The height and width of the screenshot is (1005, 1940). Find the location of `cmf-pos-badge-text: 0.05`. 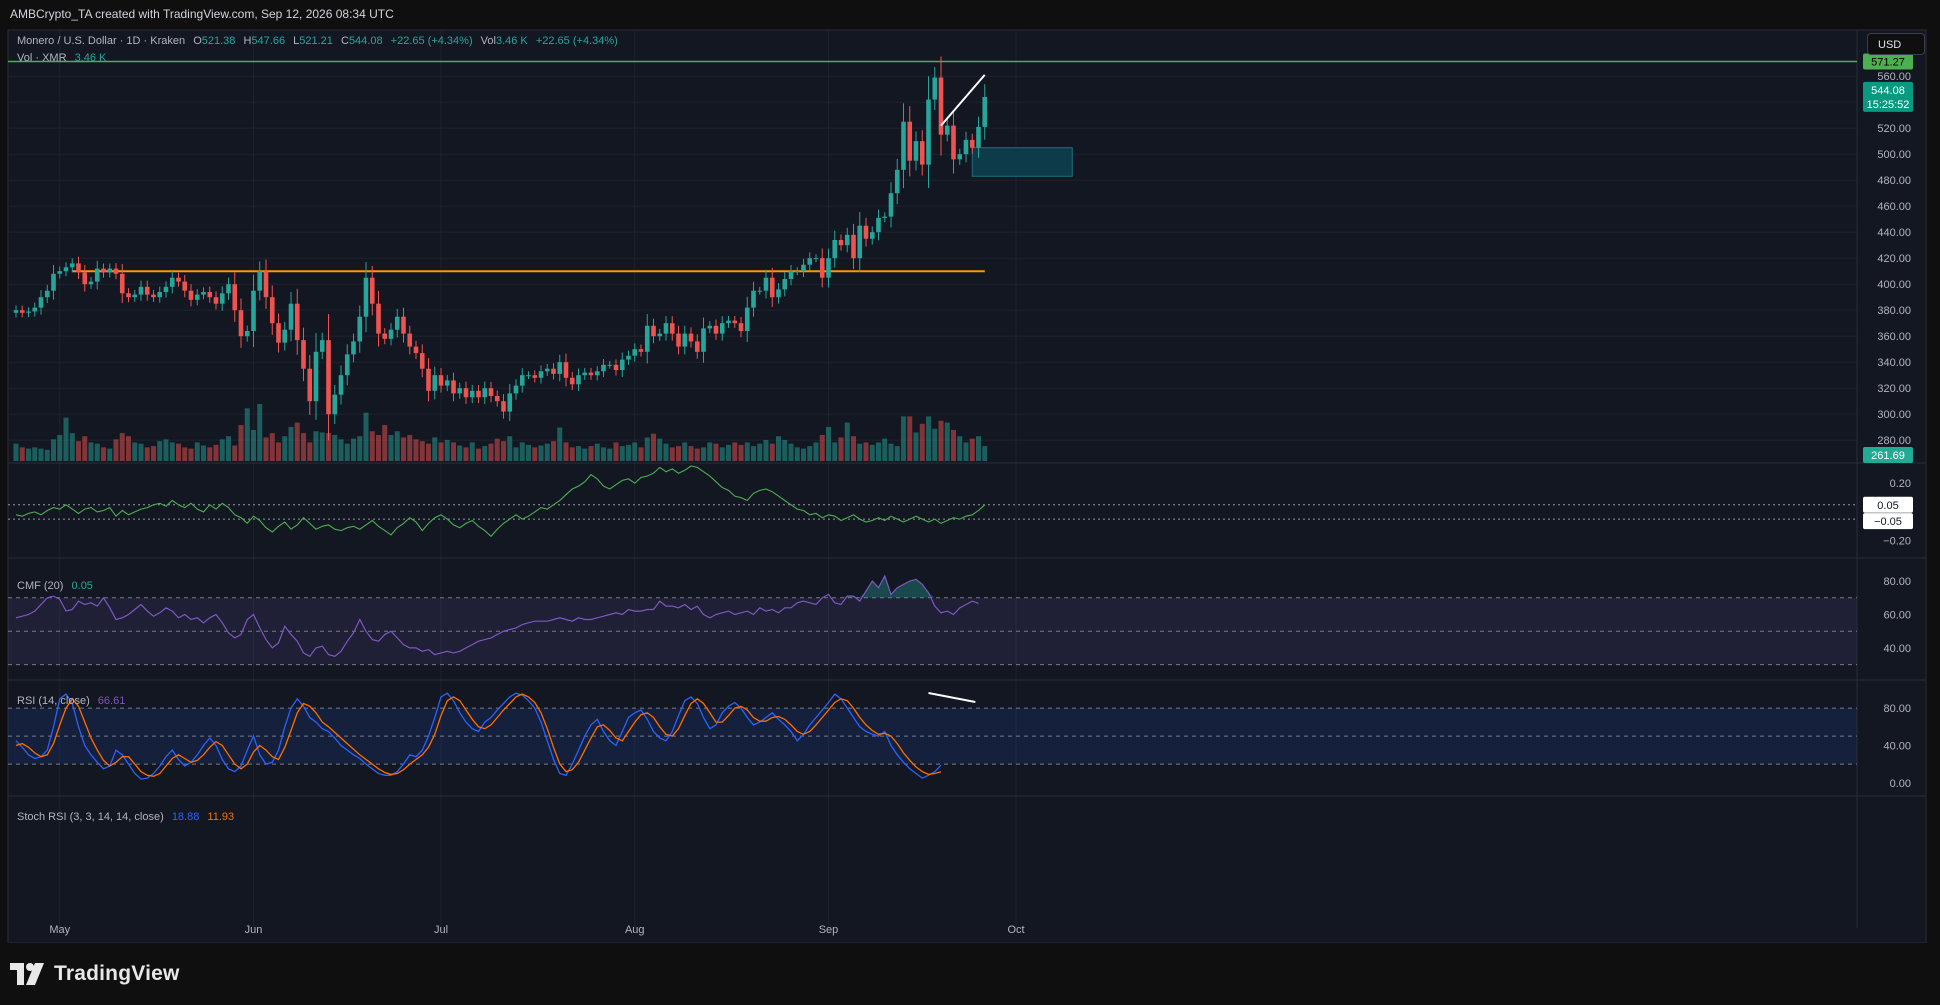

cmf-pos-badge-text: 0.05 is located at coordinates (1887, 506).